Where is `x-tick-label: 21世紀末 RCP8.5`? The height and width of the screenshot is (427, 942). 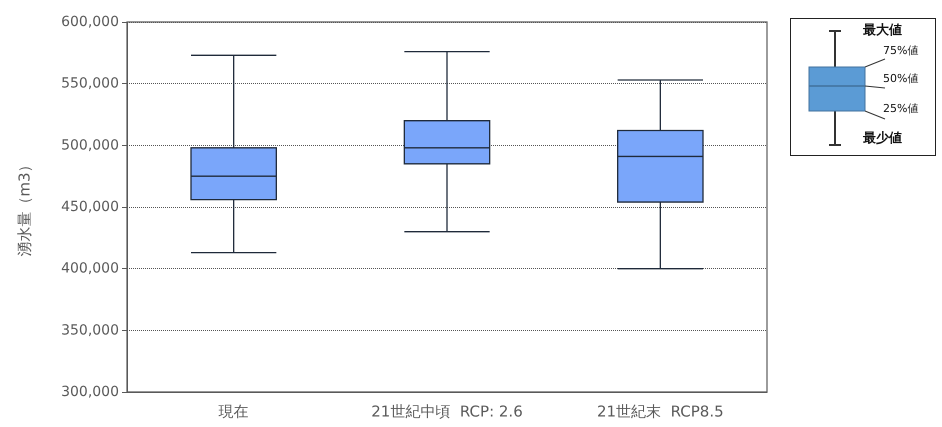
x-tick-label: 21世紀末 RCP8.5 is located at coordinates (660, 411).